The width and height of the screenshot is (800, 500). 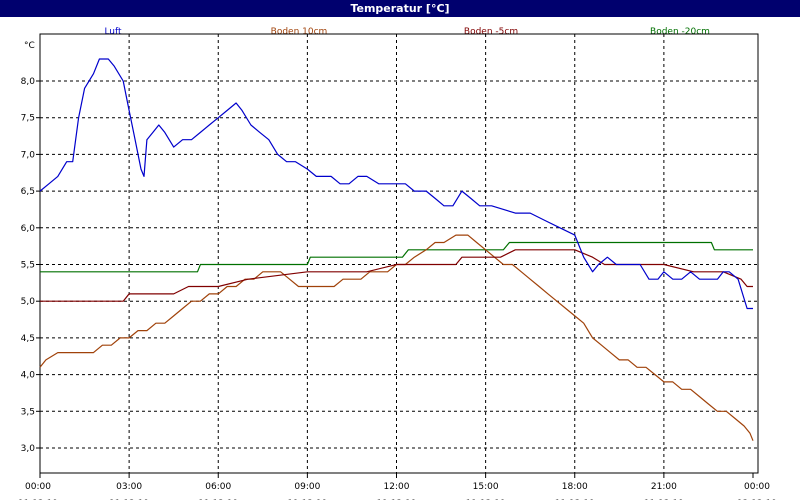 I want to click on legend-item: Boden -20cm, so click(x=680, y=32).